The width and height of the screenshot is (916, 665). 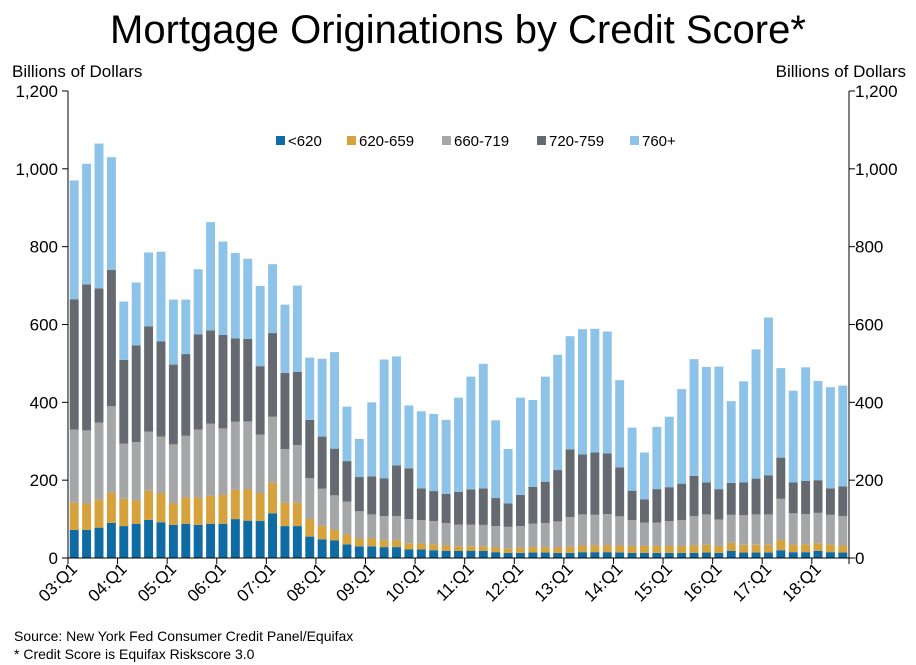 I want to click on bar-segment-16-Q3-s1, so click(x=744, y=548).